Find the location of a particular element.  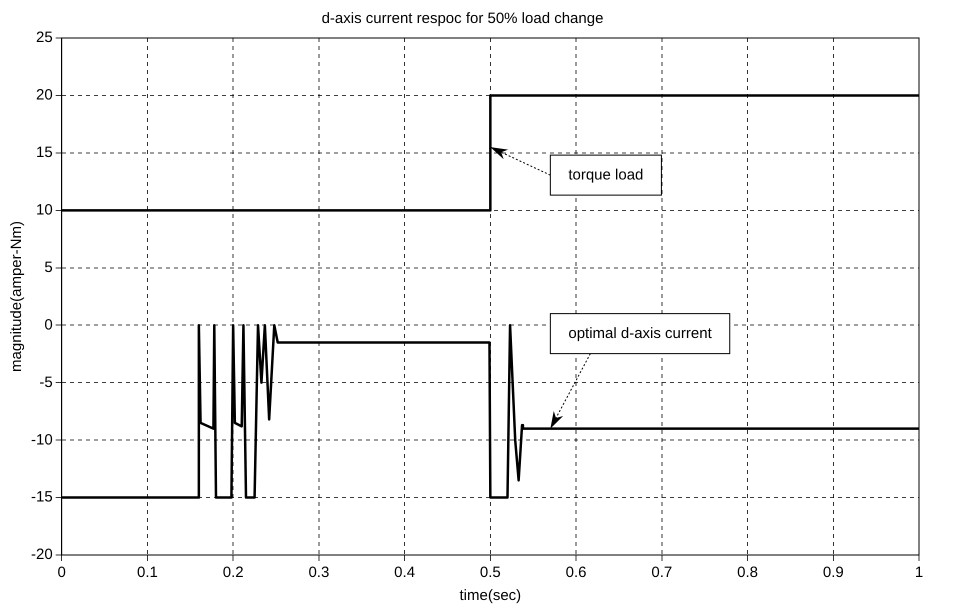

x-tick-label: 0.5 is located at coordinates (490, 573).